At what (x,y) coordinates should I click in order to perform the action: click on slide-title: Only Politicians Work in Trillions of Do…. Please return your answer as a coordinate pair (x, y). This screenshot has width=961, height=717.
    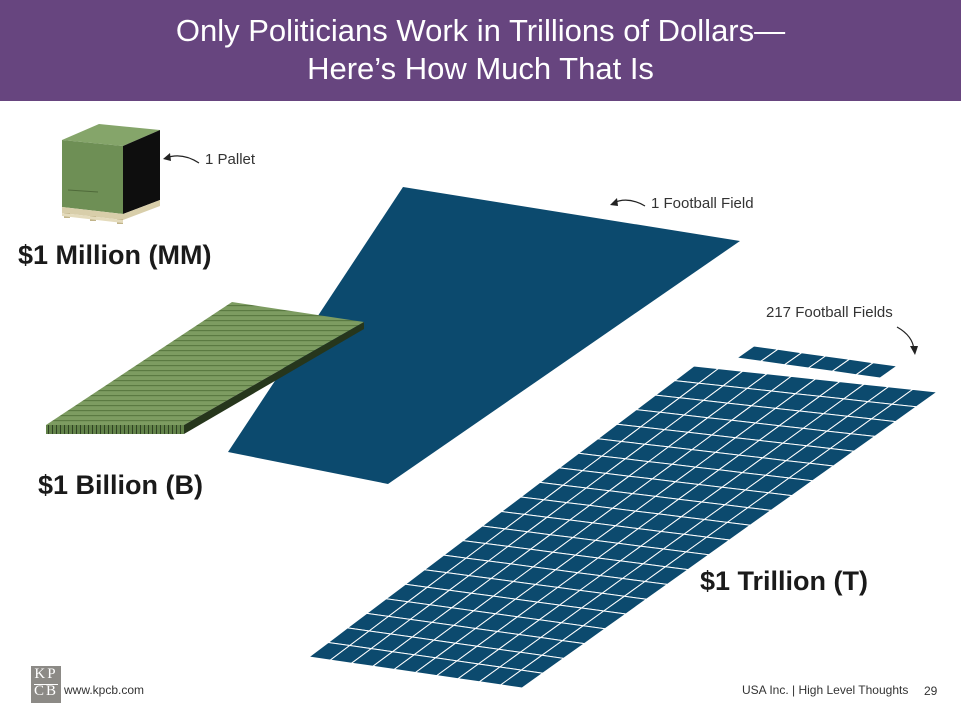
    Looking at the image, I should click on (480, 50).